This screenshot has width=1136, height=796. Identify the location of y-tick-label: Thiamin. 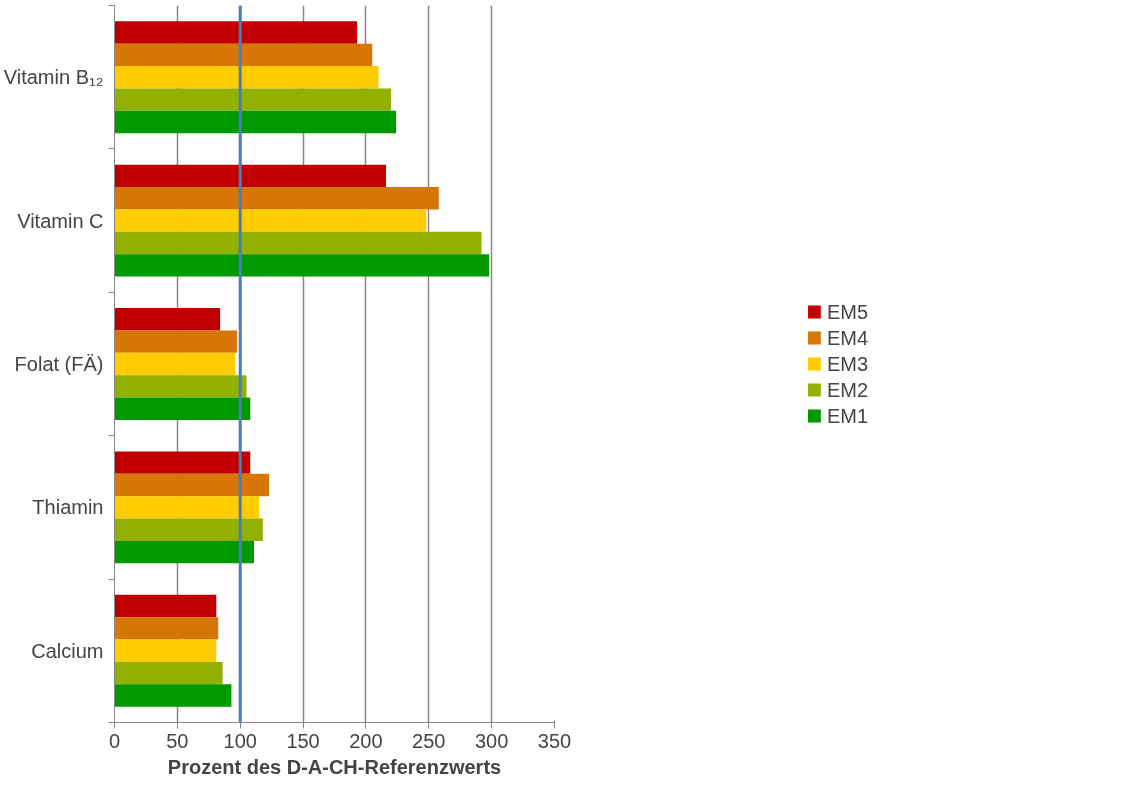
(68, 507).